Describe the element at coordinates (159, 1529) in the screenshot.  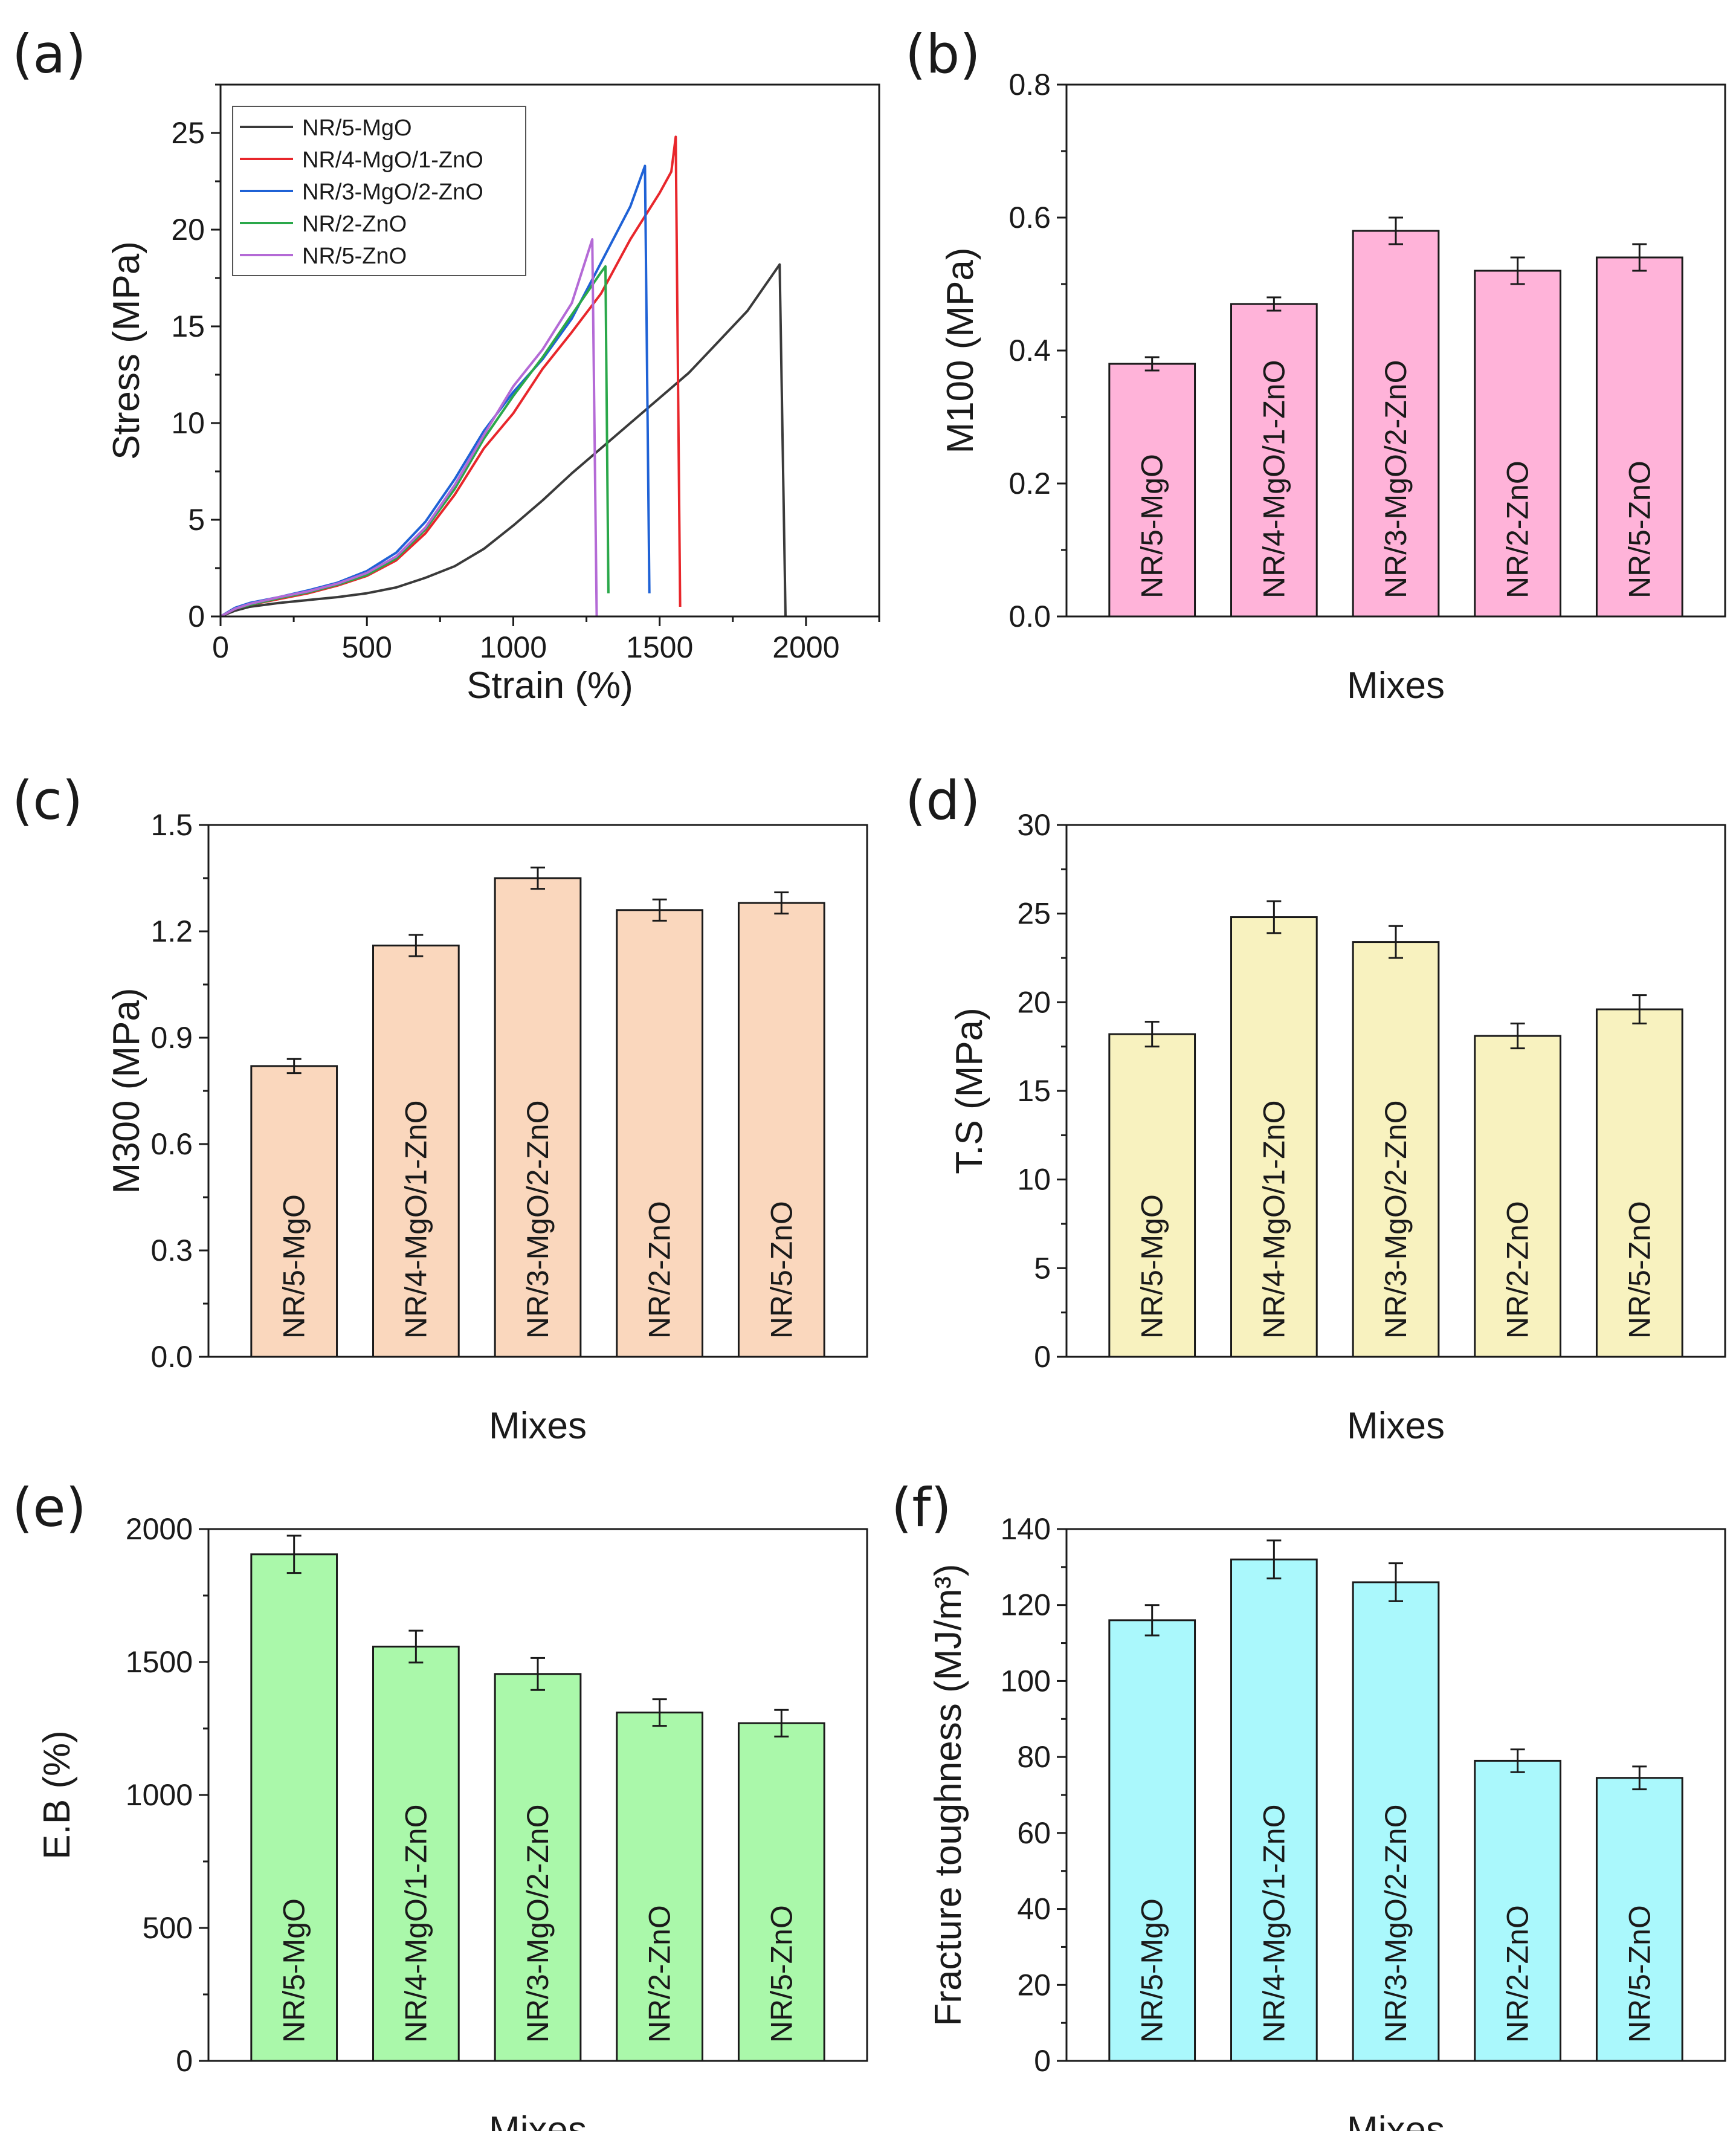
I see `y-tick-label: 2000` at that location.